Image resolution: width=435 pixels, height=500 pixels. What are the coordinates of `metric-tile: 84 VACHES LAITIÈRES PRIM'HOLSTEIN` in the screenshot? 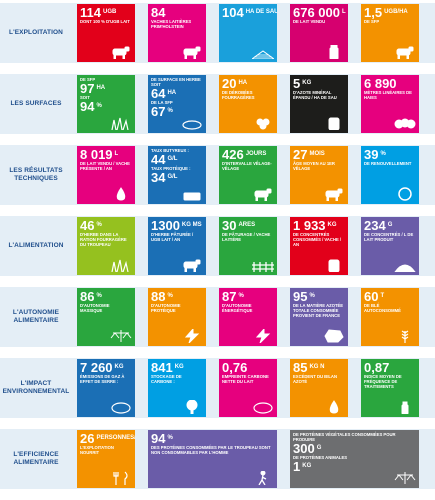 It's located at (177, 33).